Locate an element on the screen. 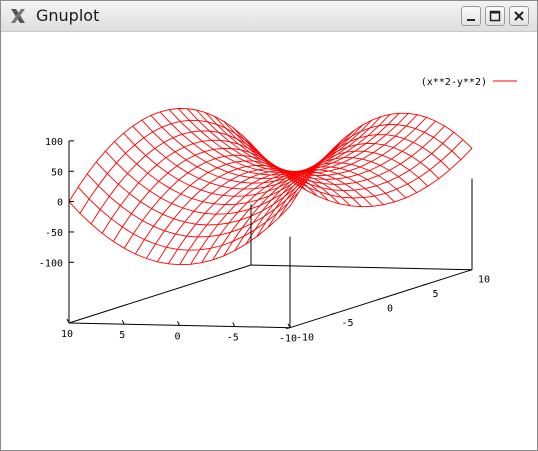  close-icon is located at coordinates (519, 16).